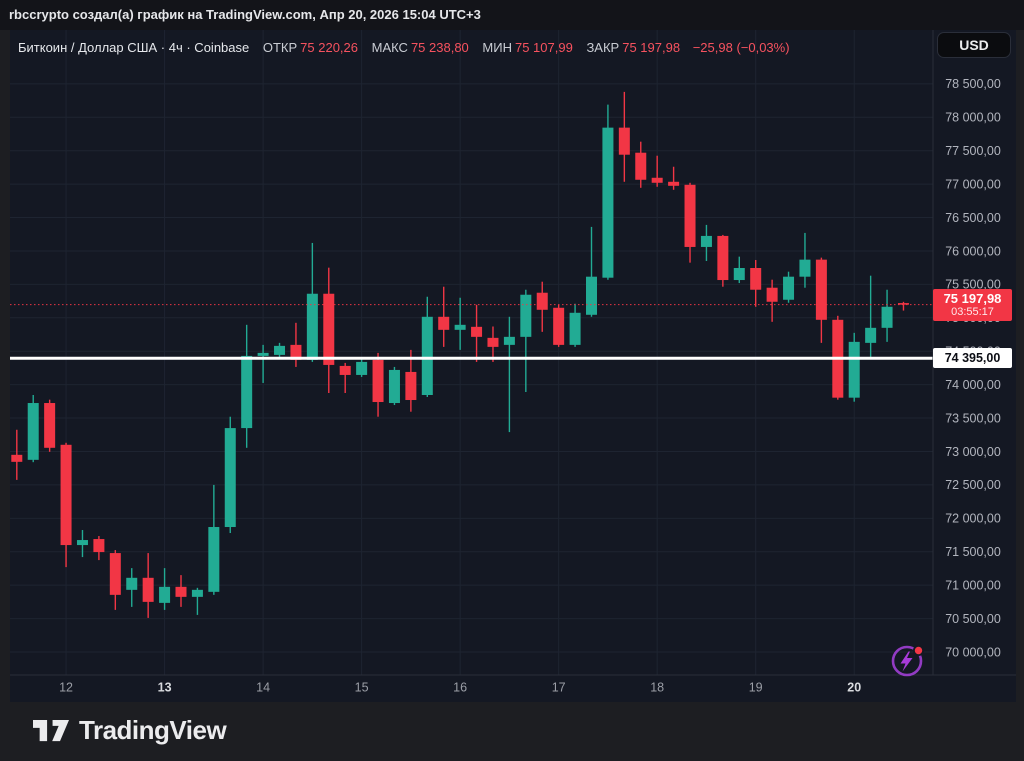 The height and width of the screenshot is (761, 1024). I want to click on ohlc-open: ОТКР 75 220,26, so click(310, 47).